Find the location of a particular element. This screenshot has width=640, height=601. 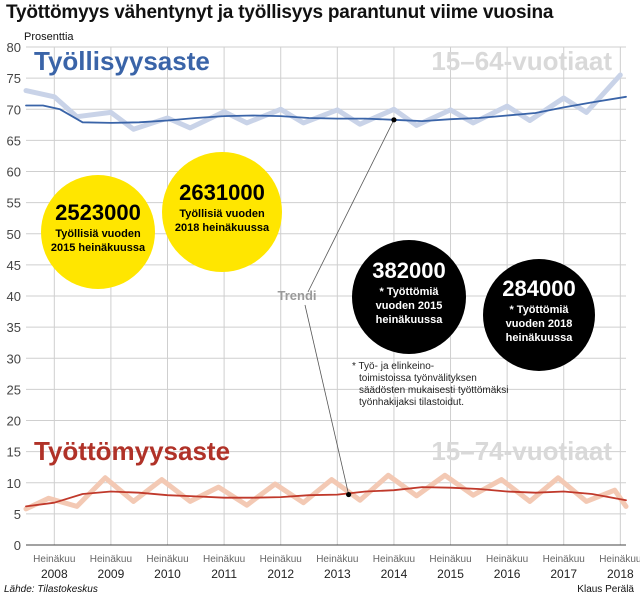

y-tick-label: 40 is located at coordinates (14, 296).